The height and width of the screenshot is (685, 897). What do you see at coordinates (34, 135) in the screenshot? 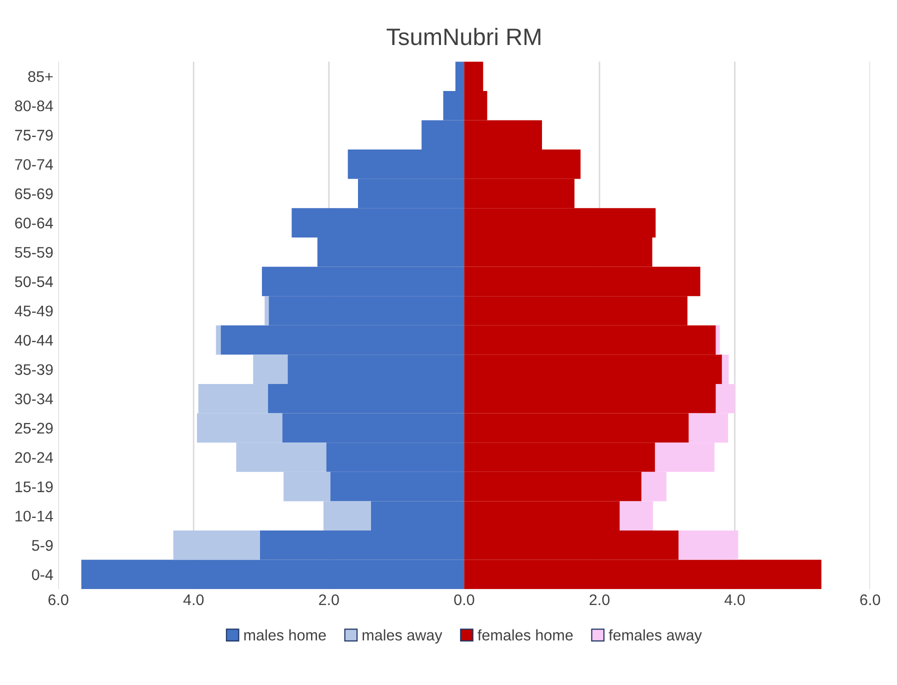
I see `y-tick-label: 75-79` at bounding box center [34, 135].